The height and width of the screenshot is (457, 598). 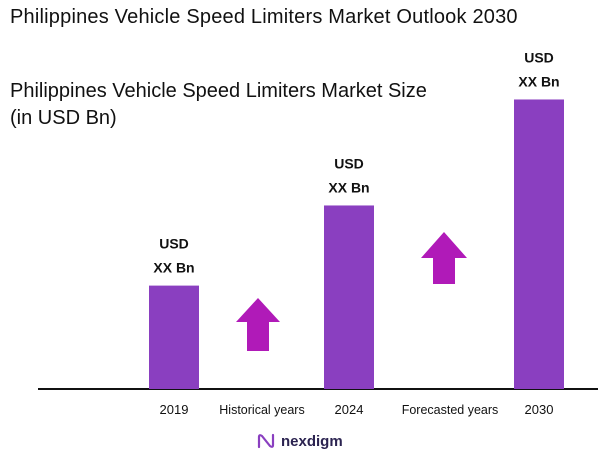 I want to click on brand-footer: nexdigm, so click(x=299, y=441).